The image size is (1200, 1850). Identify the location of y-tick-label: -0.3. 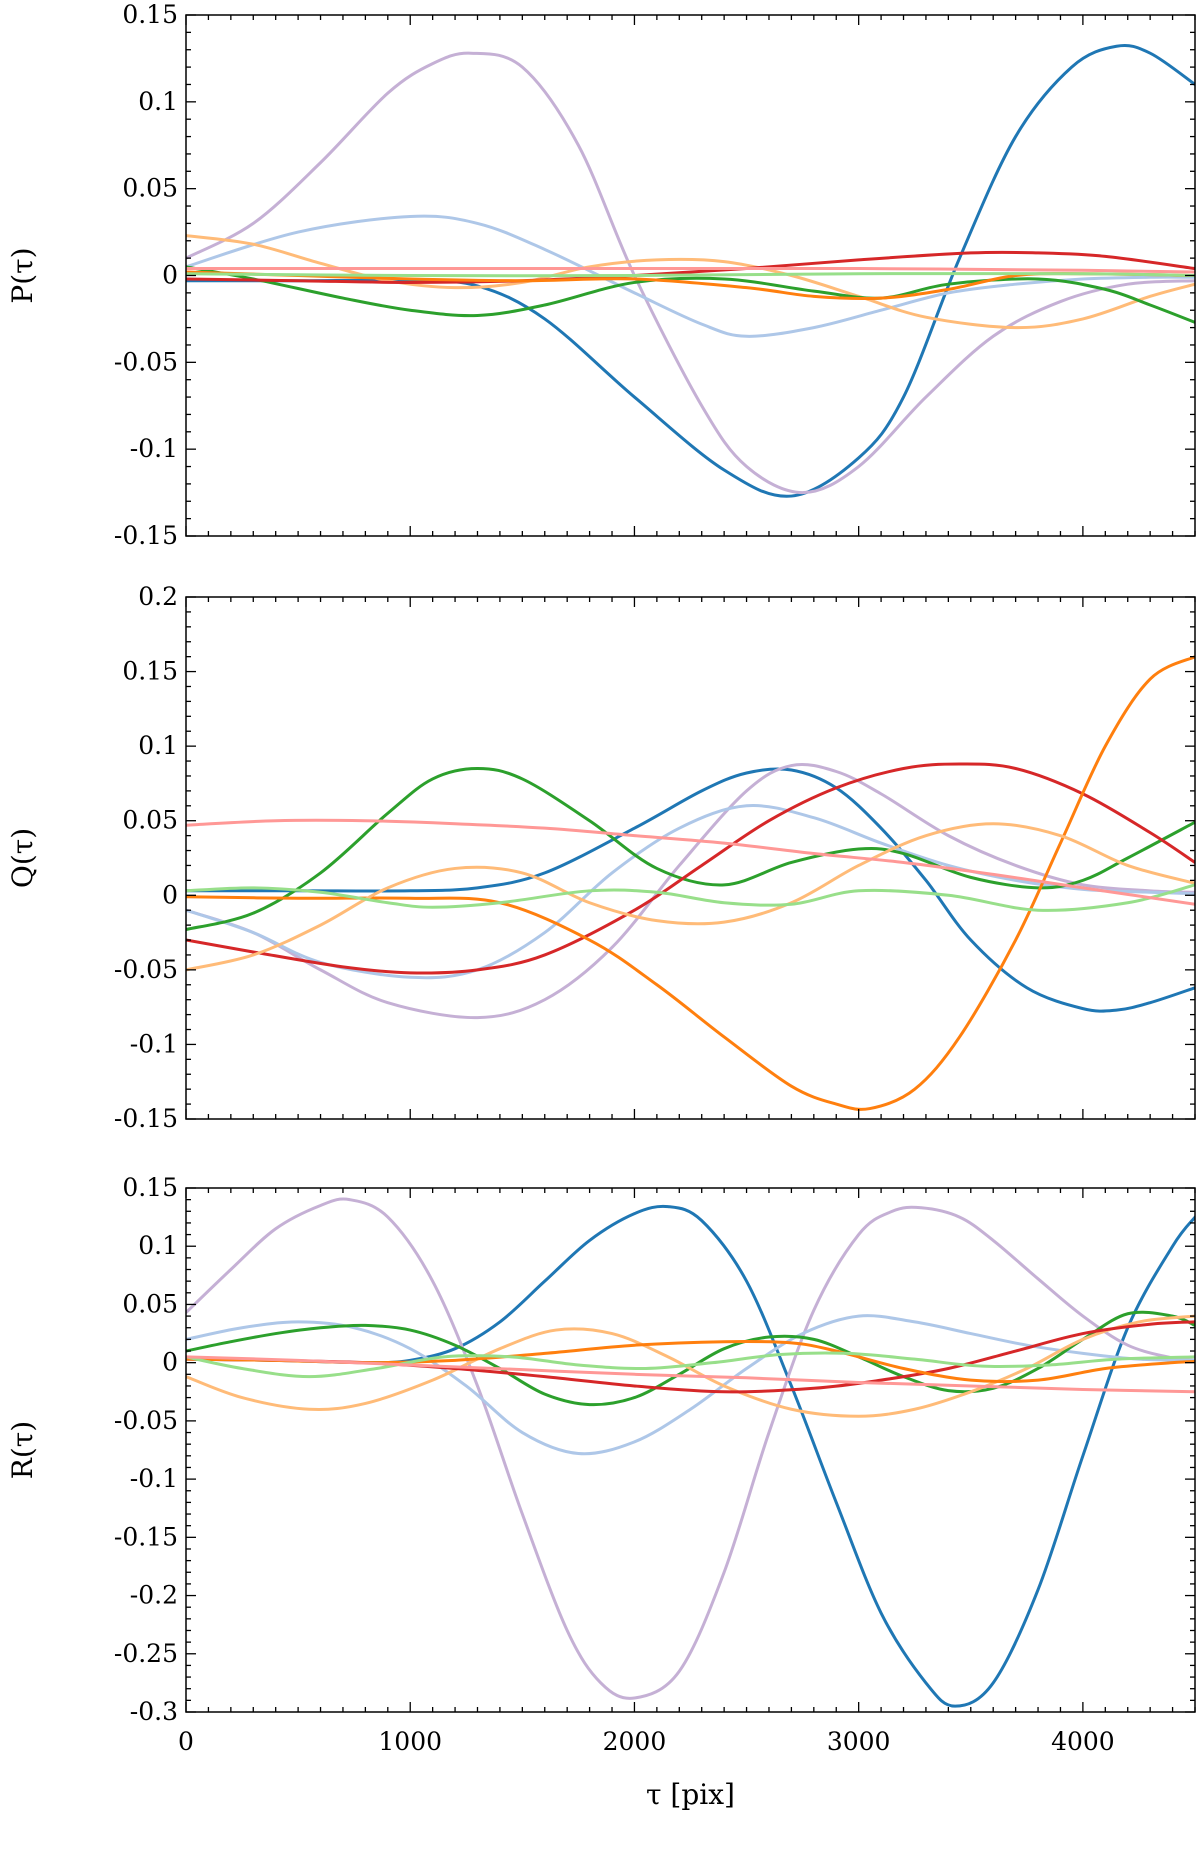
(154, 1711).